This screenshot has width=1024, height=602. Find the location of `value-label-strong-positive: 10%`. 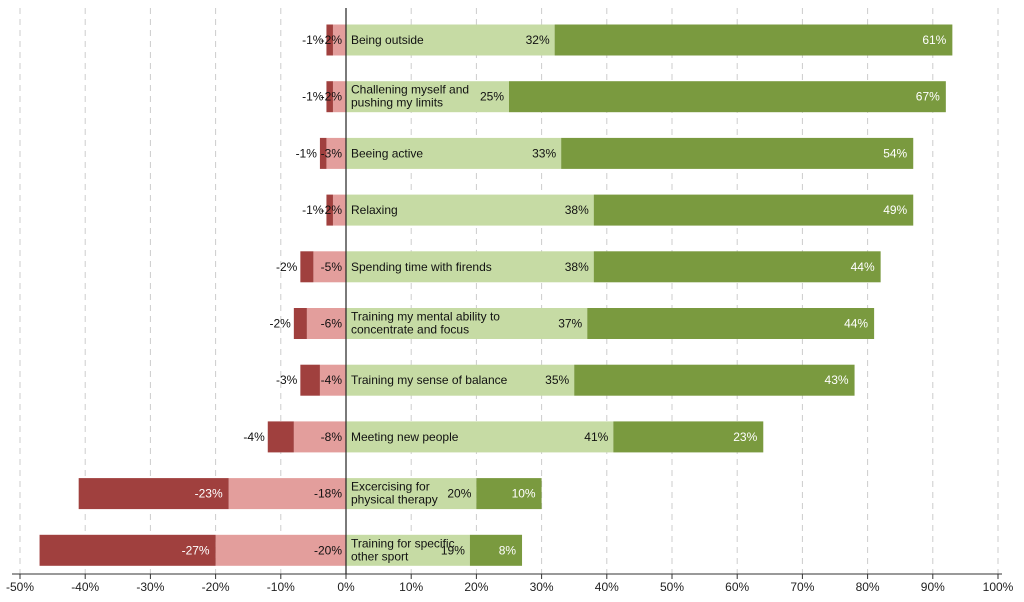

value-label-strong-positive: 10% is located at coordinates (524, 494).